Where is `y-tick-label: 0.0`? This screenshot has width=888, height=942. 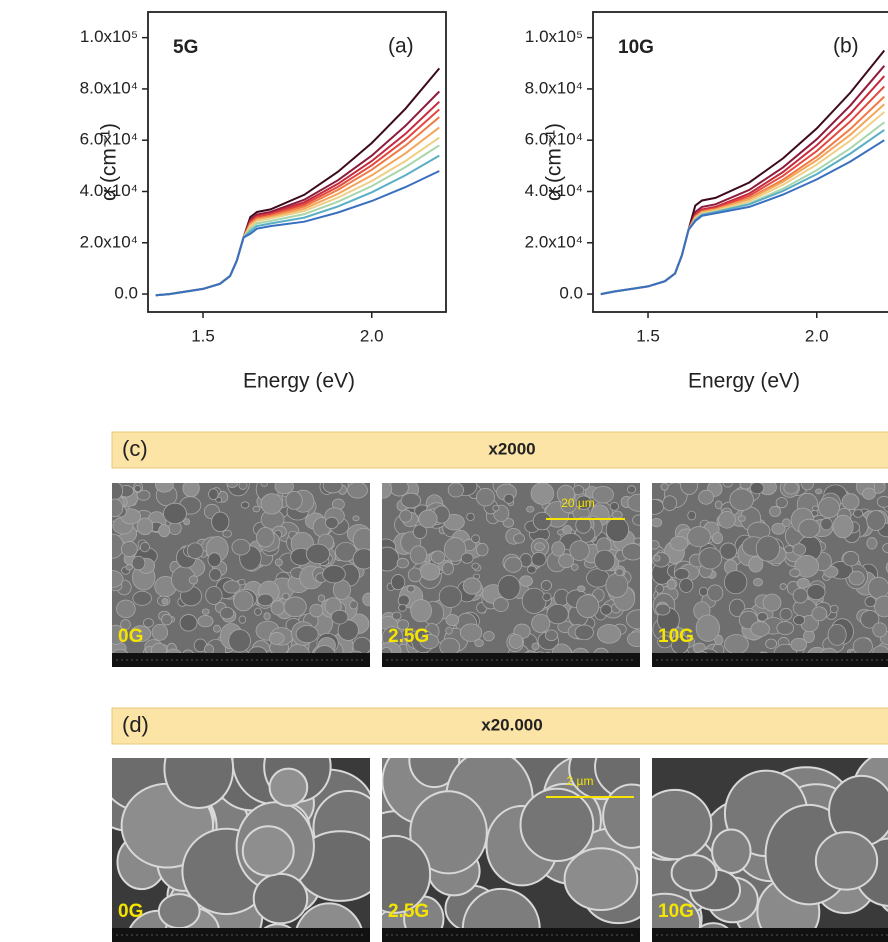 y-tick-label: 0.0 is located at coordinates (571, 293).